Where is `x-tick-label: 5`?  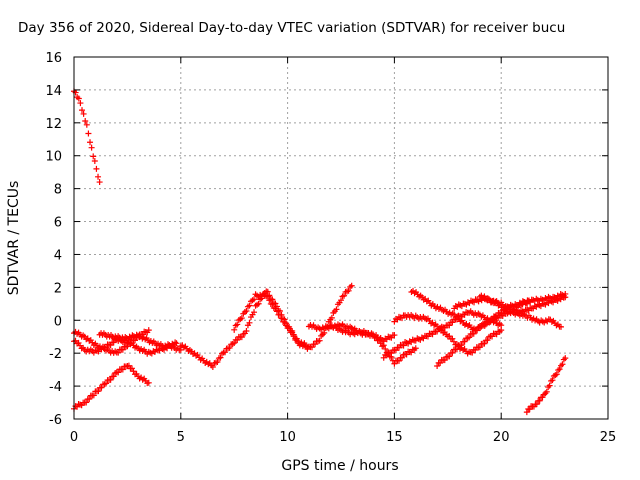 x-tick-label: 5 is located at coordinates (181, 437).